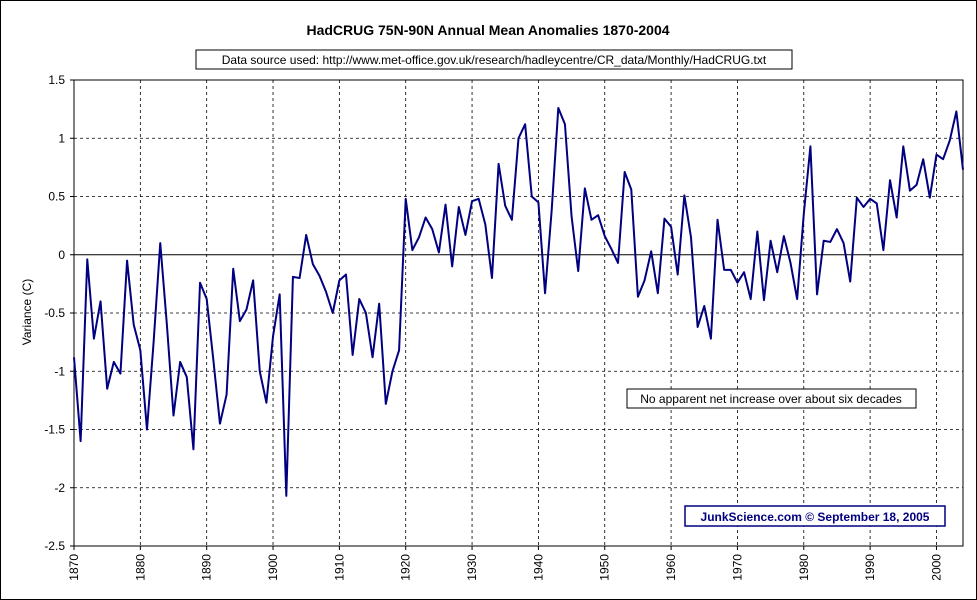  I want to click on y-tick-label: -0.5, so click(54, 313).